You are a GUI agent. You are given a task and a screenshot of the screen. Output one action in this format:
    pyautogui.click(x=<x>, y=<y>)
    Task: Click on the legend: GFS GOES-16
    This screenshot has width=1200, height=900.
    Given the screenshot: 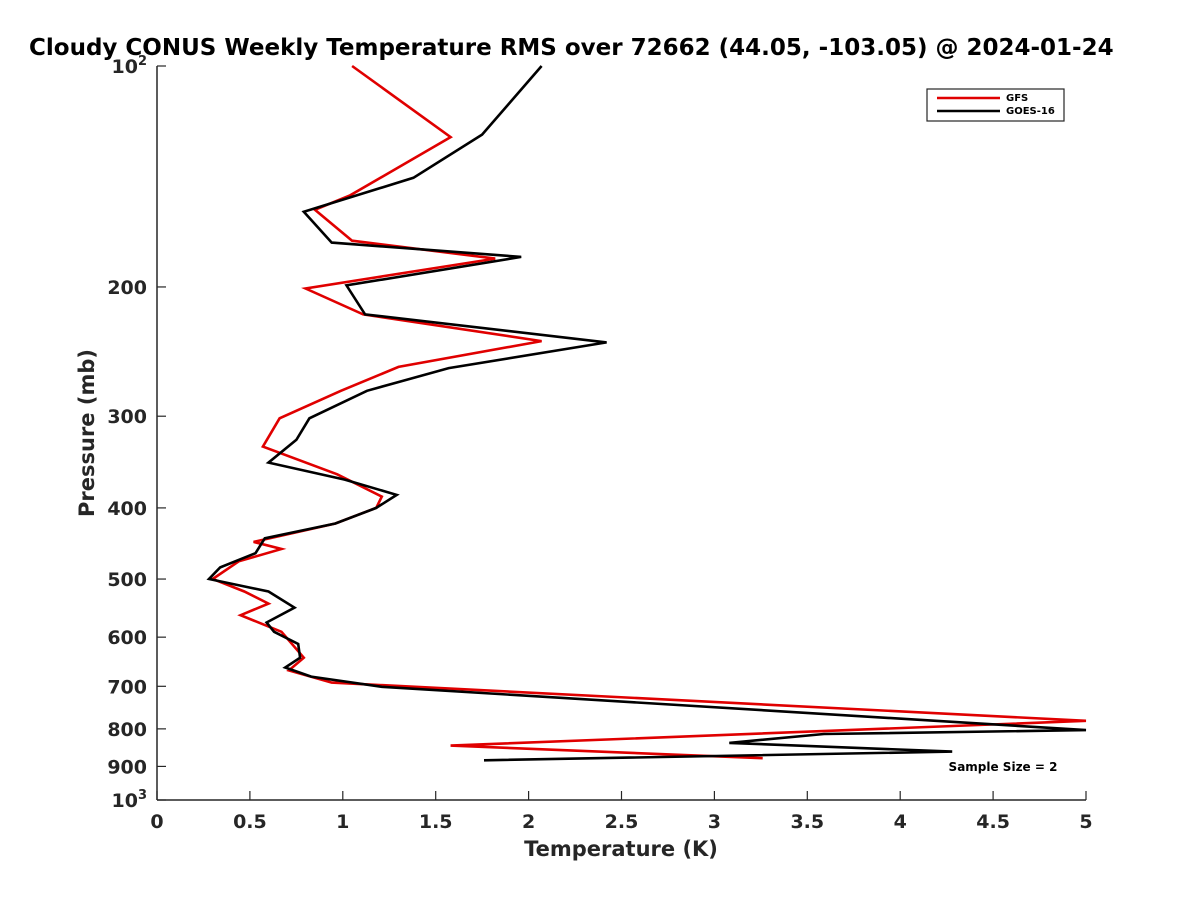 What is the action you would take?
    pyautogui.click(x=995, y=105)
    